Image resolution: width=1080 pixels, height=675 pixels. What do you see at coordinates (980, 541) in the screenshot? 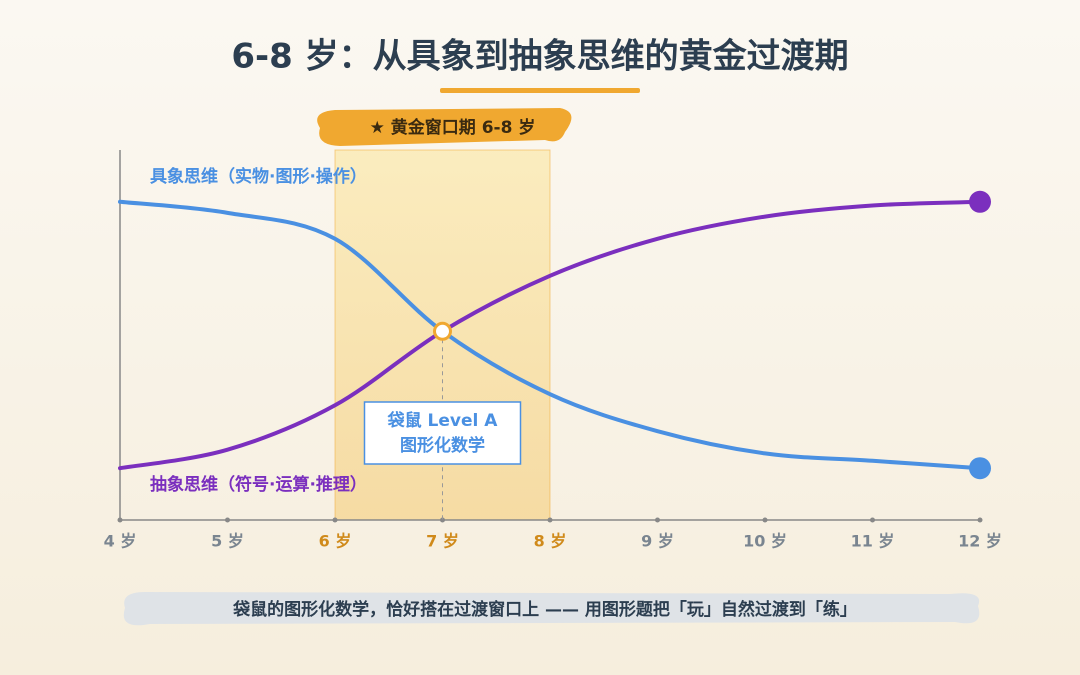
I see `x-tick-label: 12 岁` at bounding box center [980, 541].